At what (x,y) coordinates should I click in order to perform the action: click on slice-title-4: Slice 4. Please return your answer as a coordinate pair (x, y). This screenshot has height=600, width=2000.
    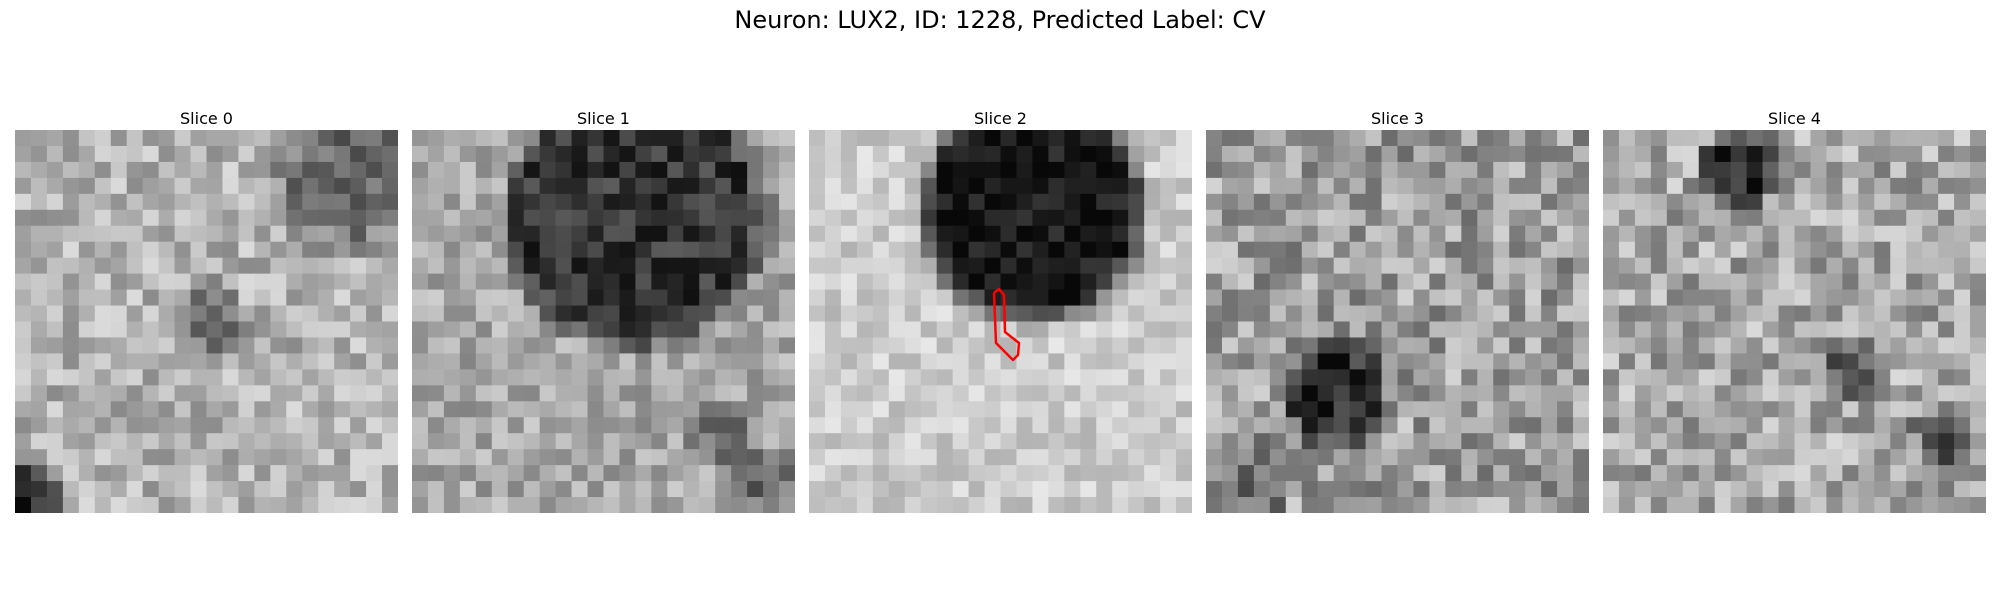
    Looking at the image, I should click on (1794, 118).